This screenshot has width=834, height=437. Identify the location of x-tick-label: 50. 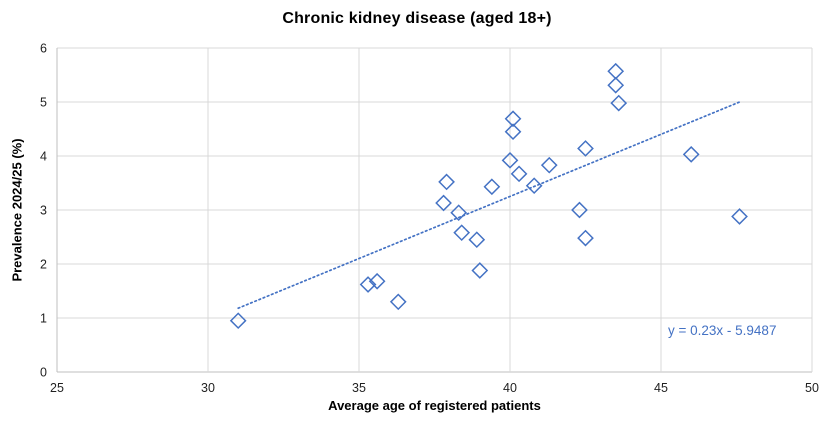
(812, 388).